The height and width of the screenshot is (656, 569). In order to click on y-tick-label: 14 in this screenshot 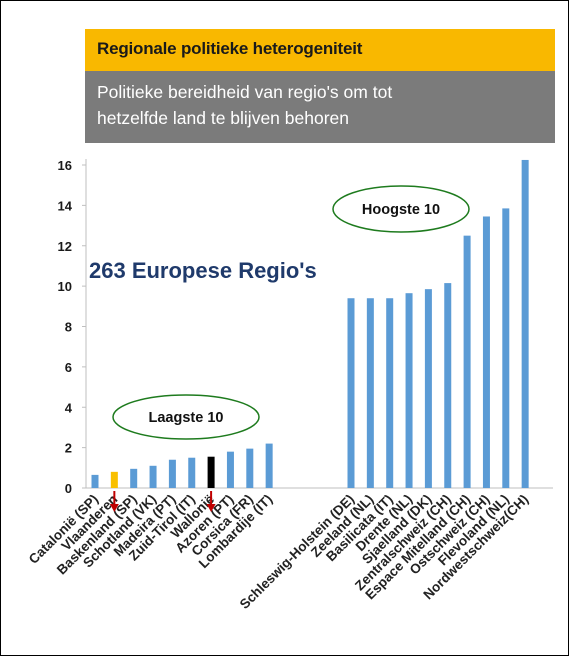, I will do `click(65, 205)`.